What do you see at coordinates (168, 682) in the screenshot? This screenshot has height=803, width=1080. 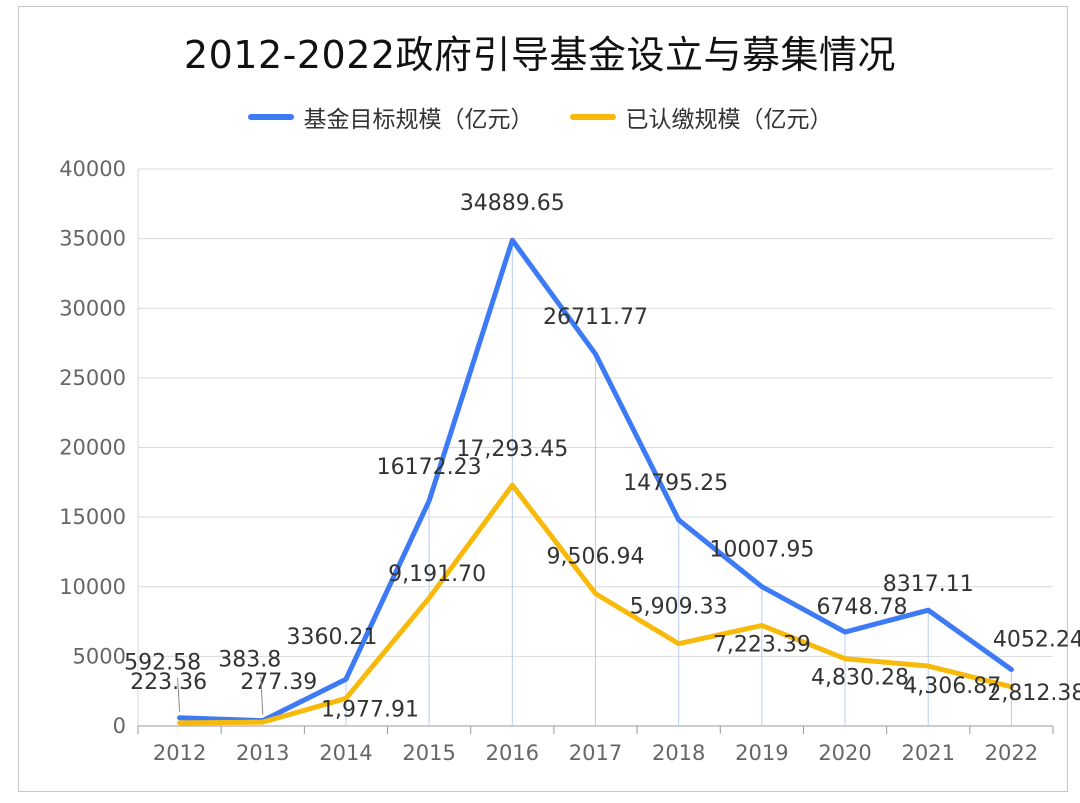 I see `data-label-subscribed: 223.36` at bounding box center [168, 682].